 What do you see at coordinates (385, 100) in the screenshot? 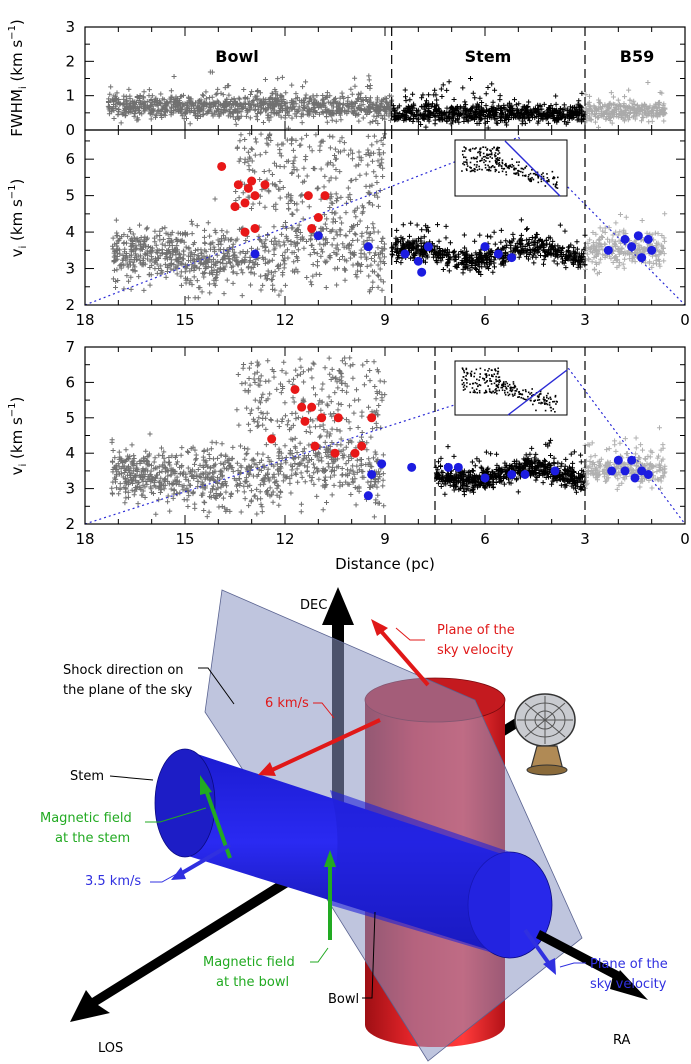
I see `fwhm-scatter-points` at bounding box center [385, 100].